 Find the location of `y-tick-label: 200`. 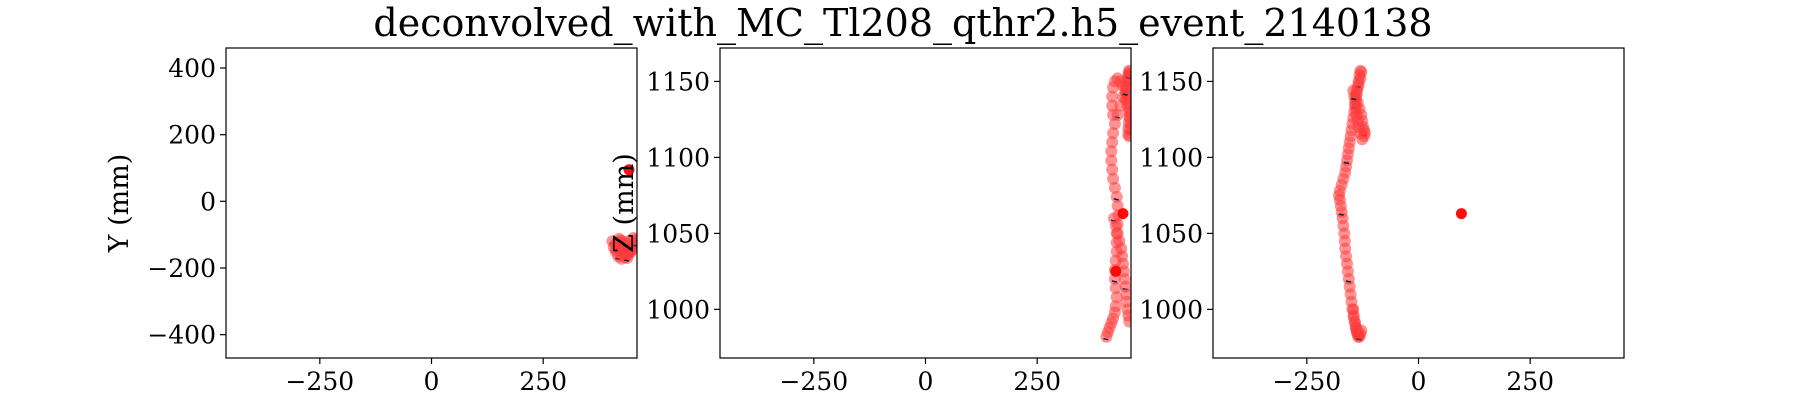

y-tick-label: 200 is located at coordinates (192, 135).